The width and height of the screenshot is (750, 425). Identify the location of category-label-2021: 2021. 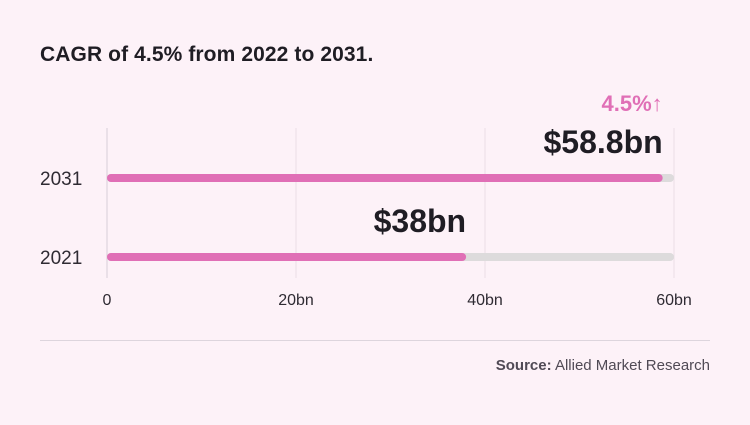
(61, 258).